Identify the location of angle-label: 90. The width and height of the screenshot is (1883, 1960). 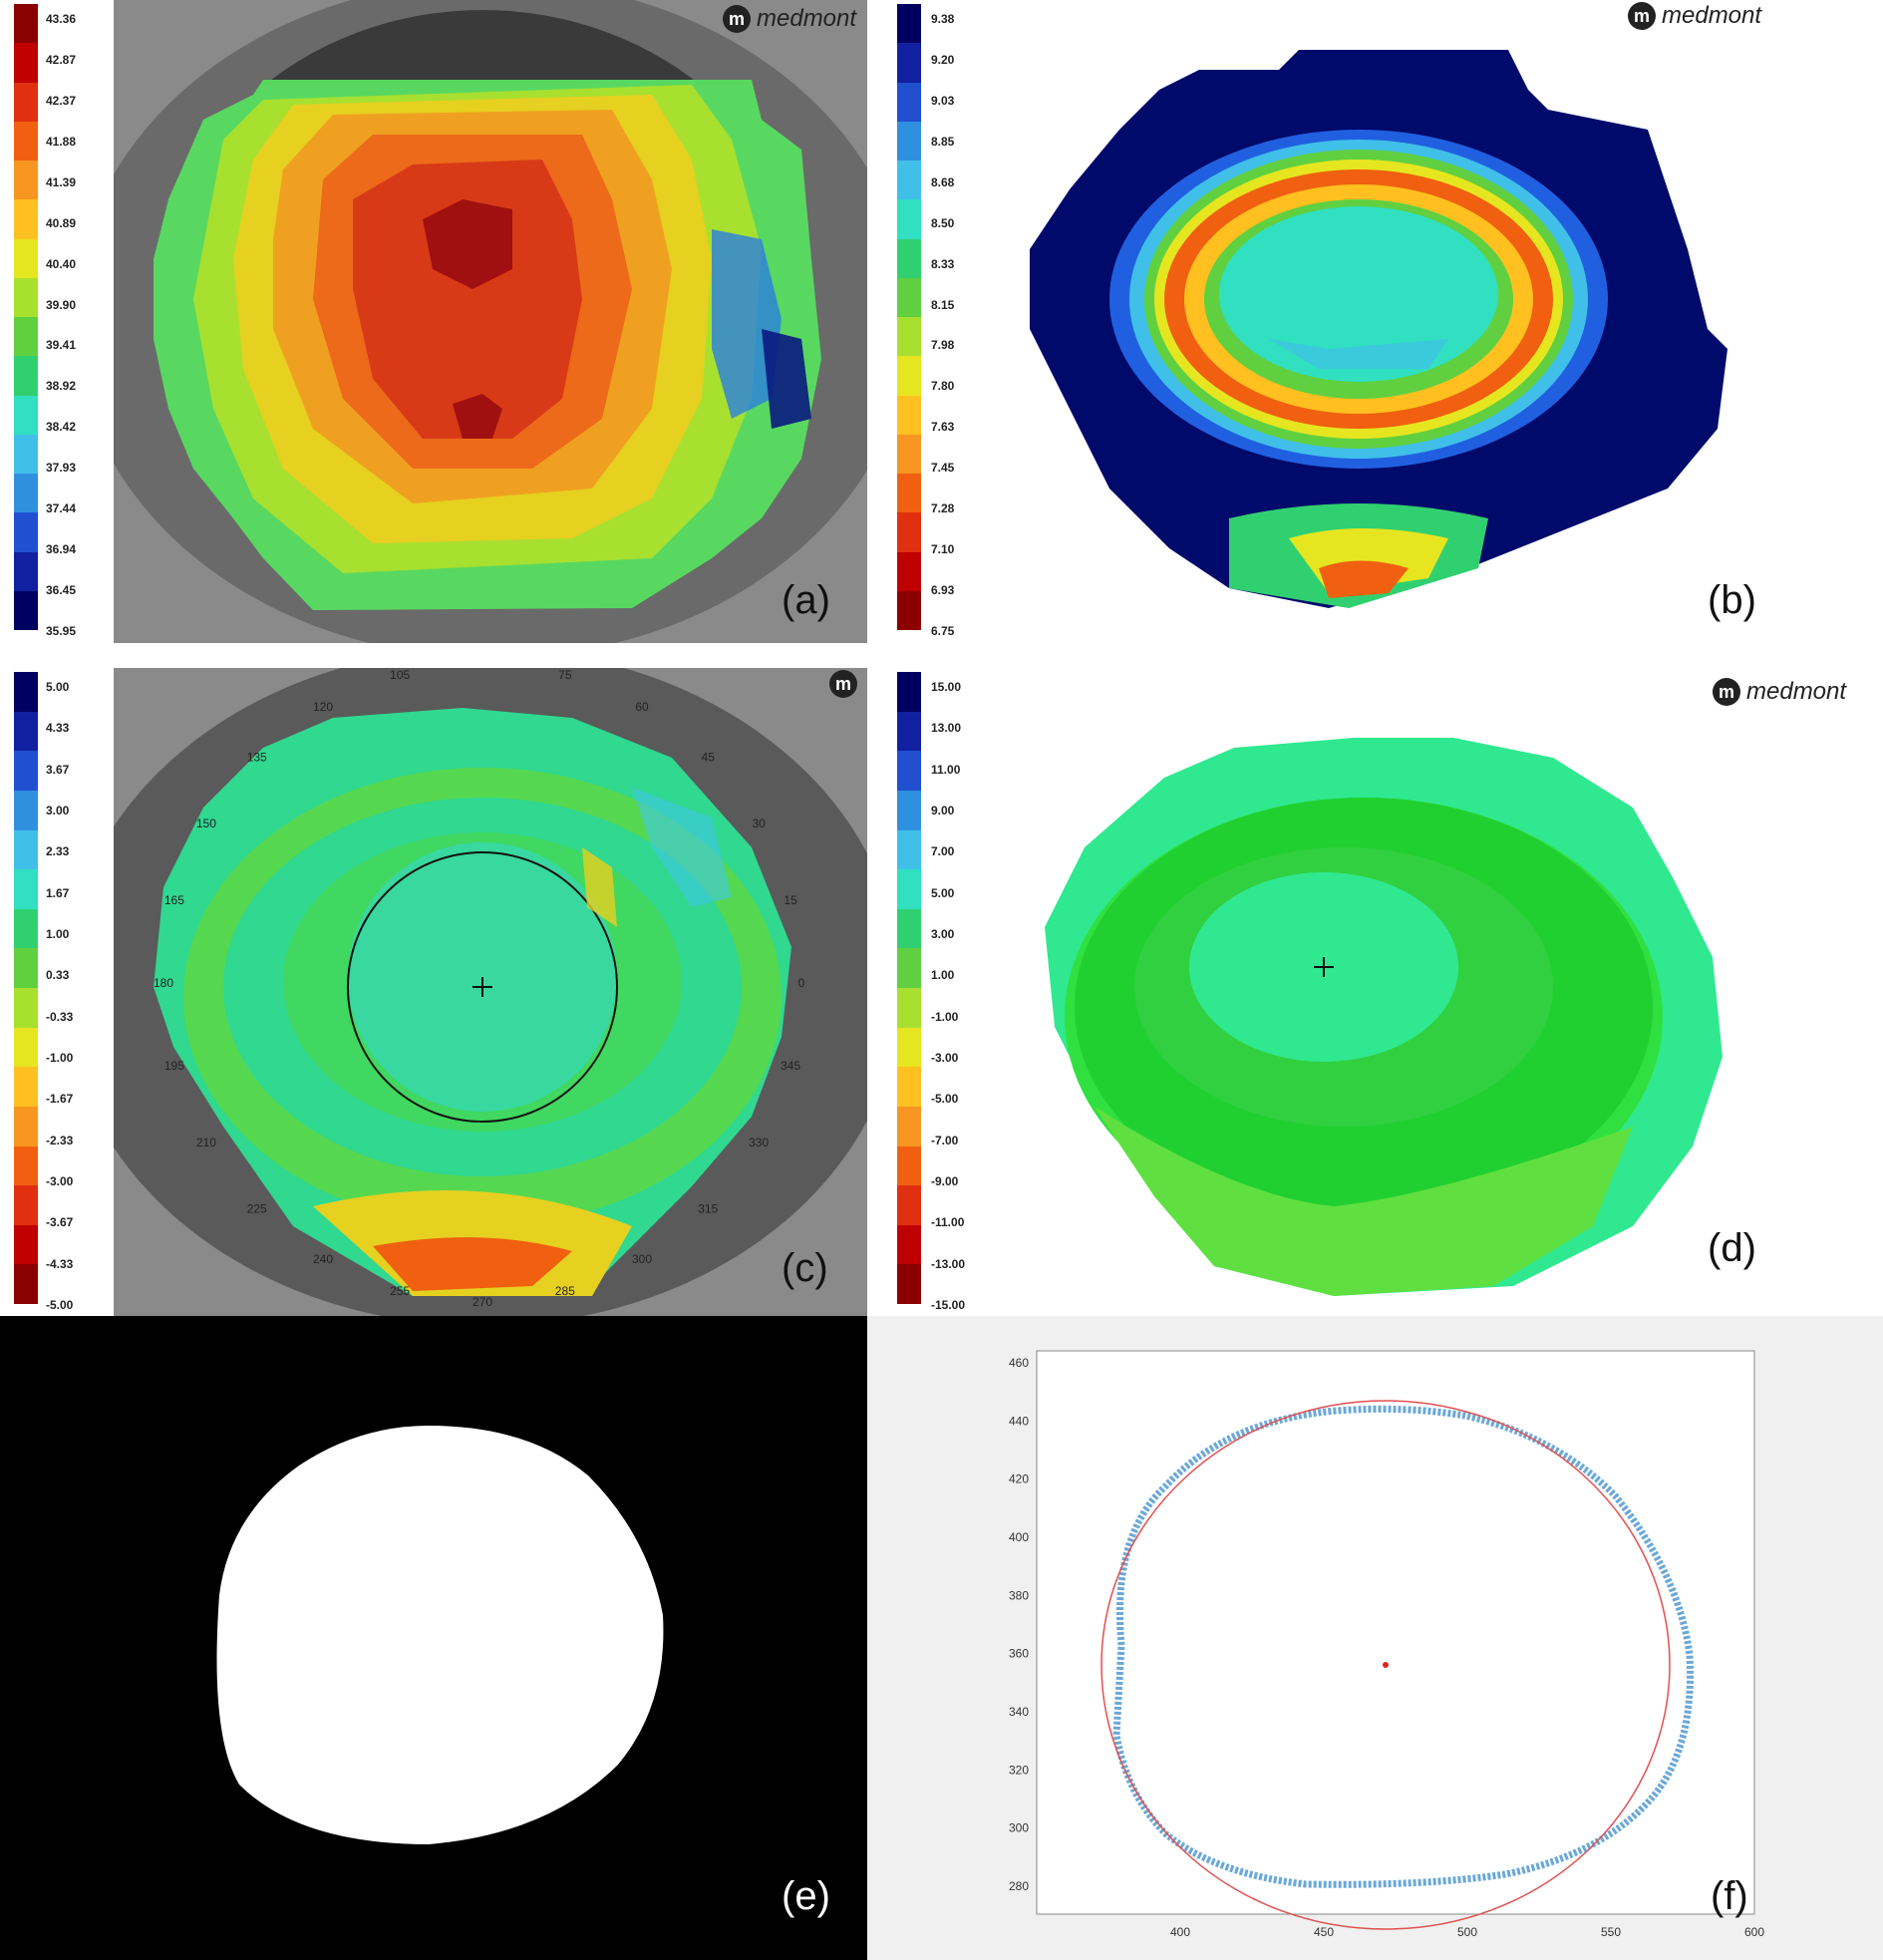
(482, 669).